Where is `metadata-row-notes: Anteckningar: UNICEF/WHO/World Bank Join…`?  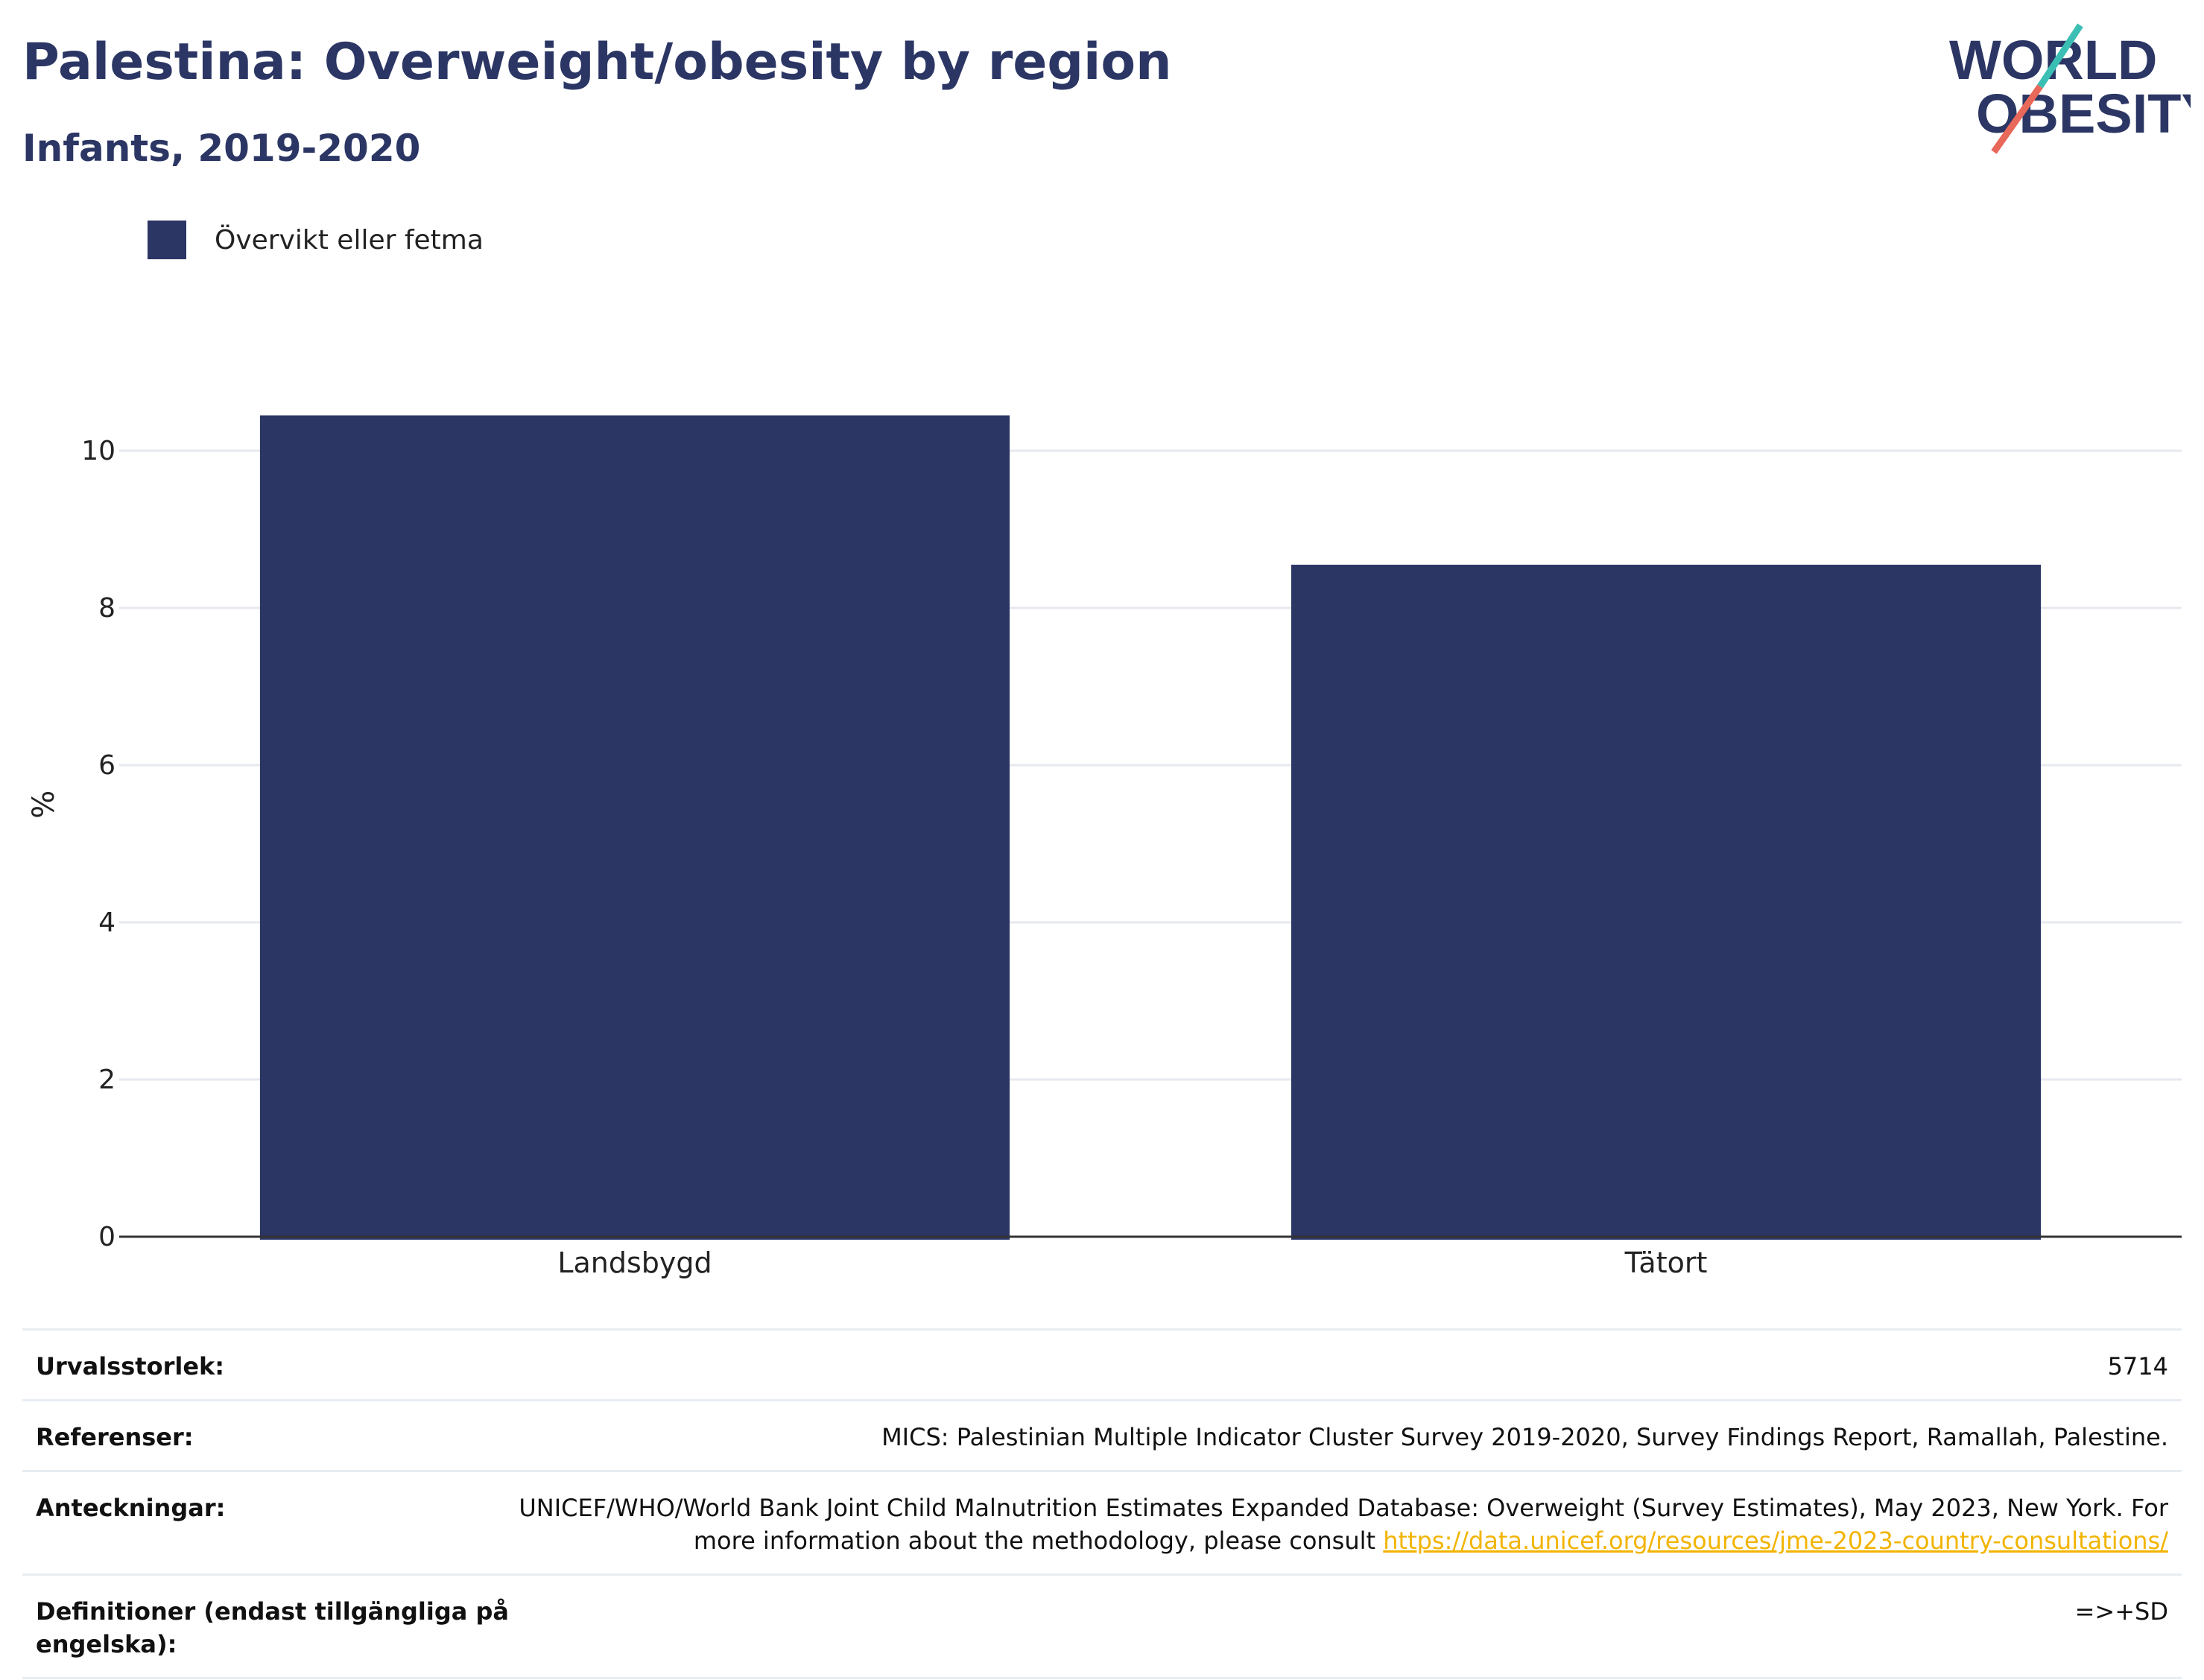 metadata-row-notes: Anteckningar: UNICEF/WHO/World Bank Join… is located at coordinates (1102, 1521).